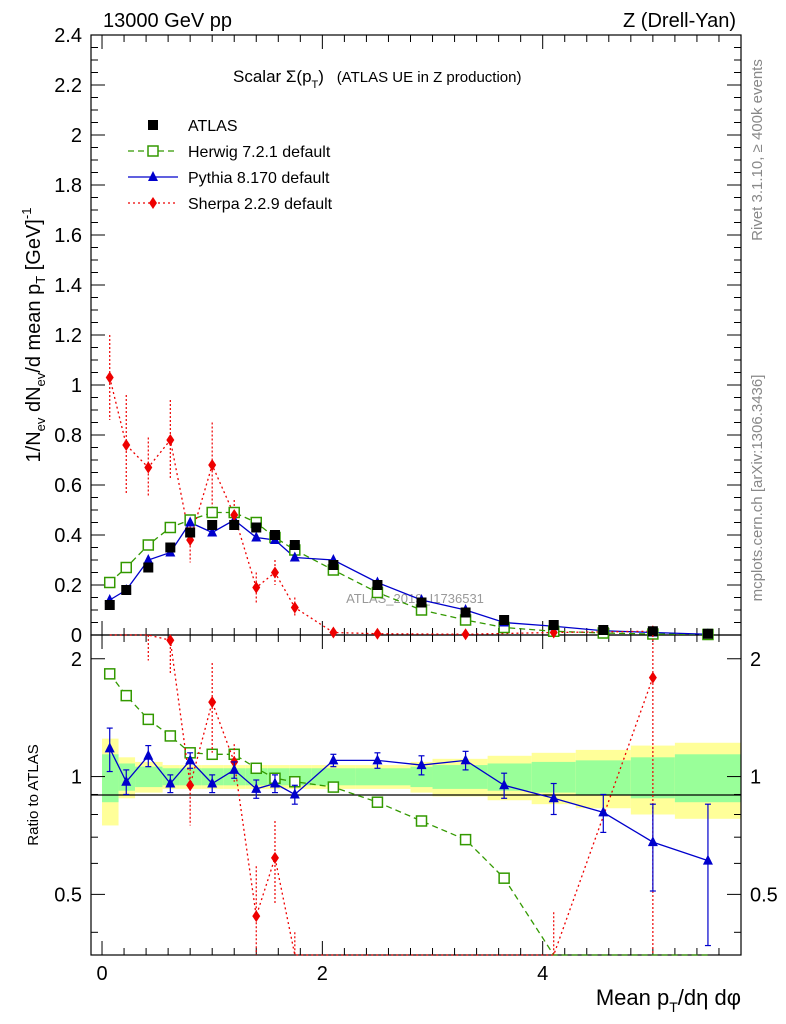 The width and height of the screenshot is (786, 1024). What do you see at coordinates (76, 136) in the screenshot?
I see `y-tick-label-top: 2` at bounding box center [76, 136].